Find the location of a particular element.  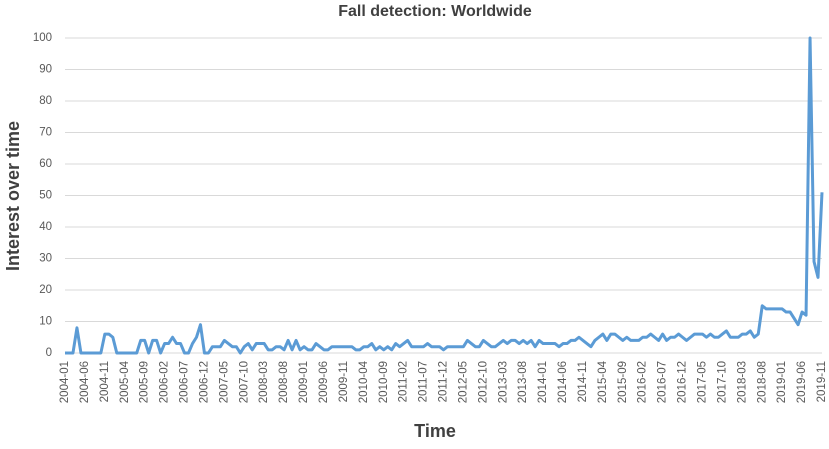

y-tick-label: 20 is located at coordinates (45, 290).